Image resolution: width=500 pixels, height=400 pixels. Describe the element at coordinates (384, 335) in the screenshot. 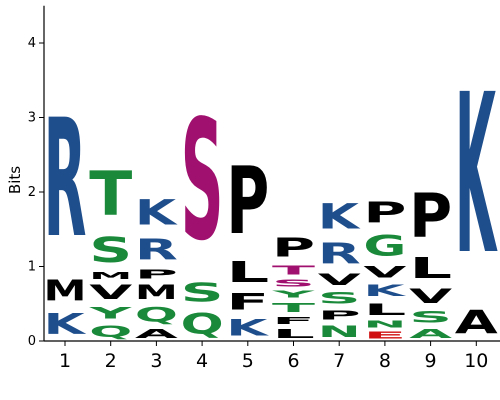

I see `logo-letter-e: E` at that location.